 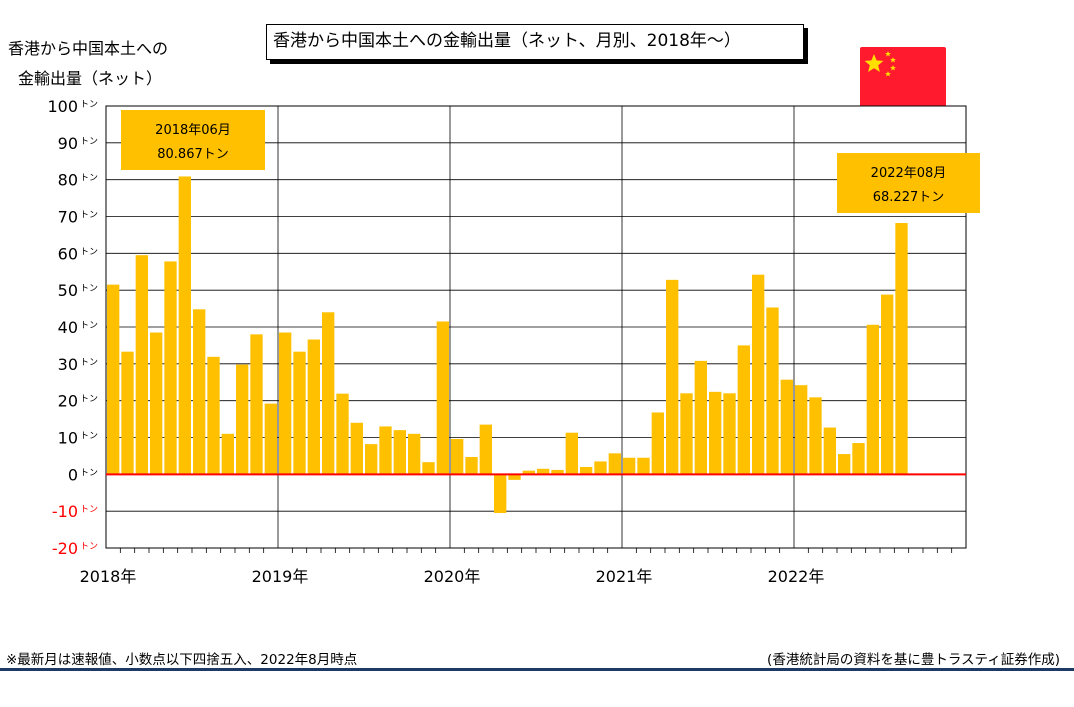 I want to click on china-flag-icon, so click(x=903, y=78).